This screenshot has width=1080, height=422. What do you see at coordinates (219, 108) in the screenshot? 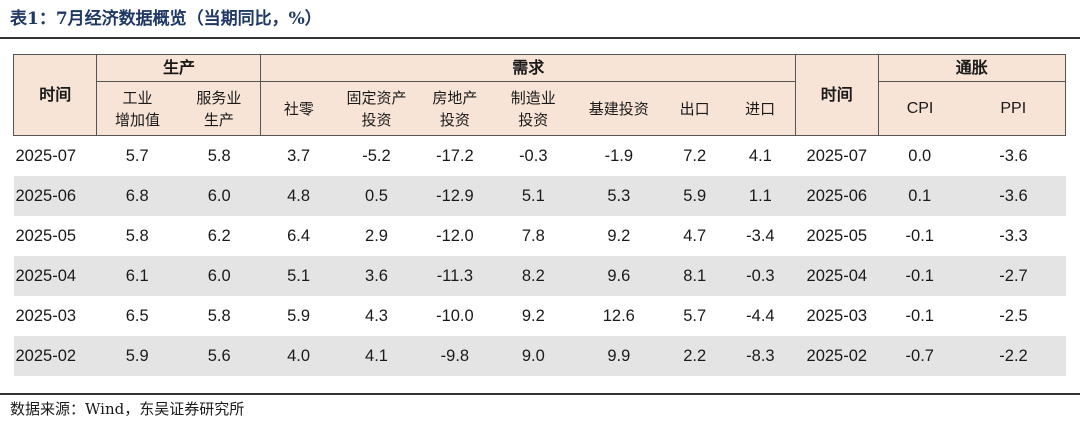
I see `header-services: 服务业 生产` at bounding box center [219, 108].